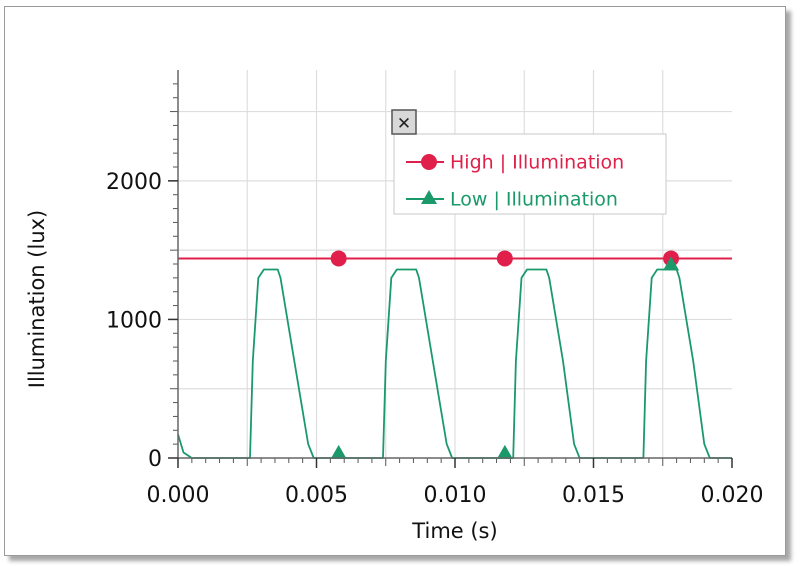  What do you see at coordinates (316, 495) in the screenshot?
I see `x-tick-label: 0.005` at bounding box center [316, 495].